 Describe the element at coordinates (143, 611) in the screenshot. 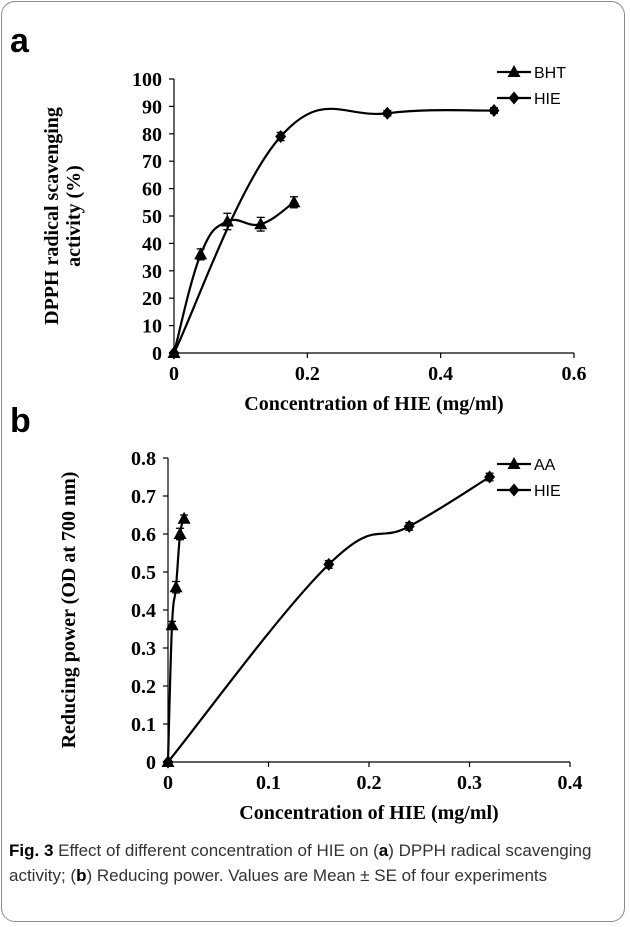

I see `y-tick-label: 0.4` at that location.